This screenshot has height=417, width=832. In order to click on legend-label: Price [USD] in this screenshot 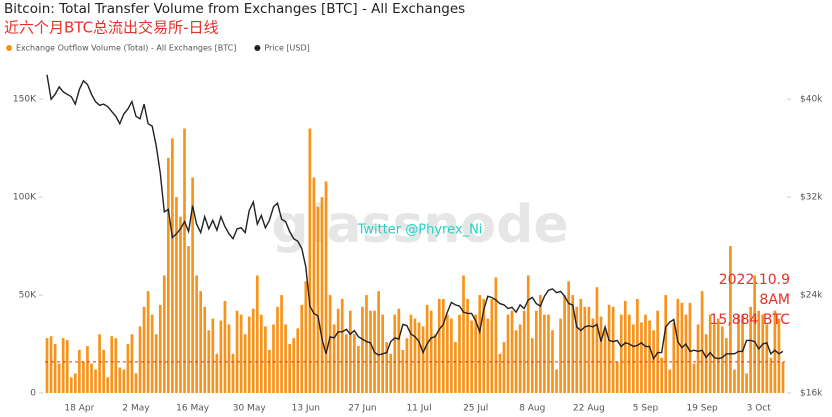, I will do `click(286, 48)`.